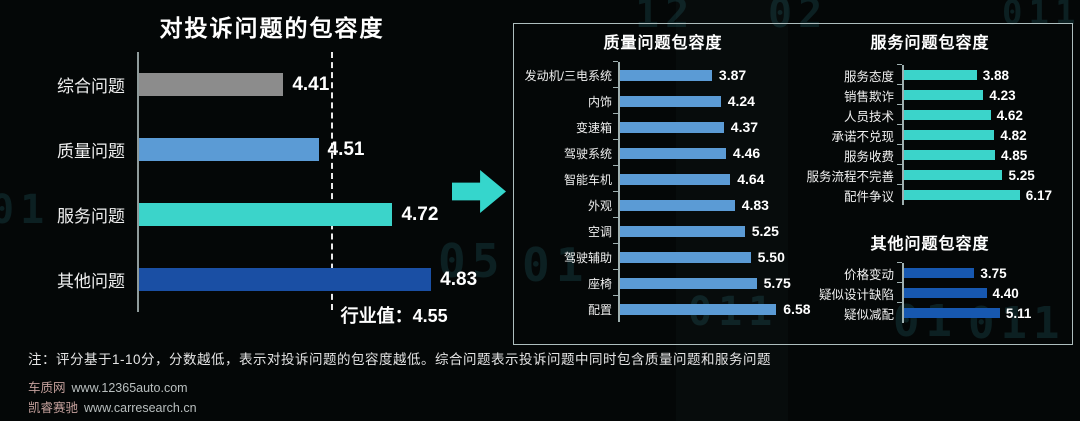 The height and width of the screenshot is (421, 1080). I want to click on bar-track: 5.75, so click(711, 282).